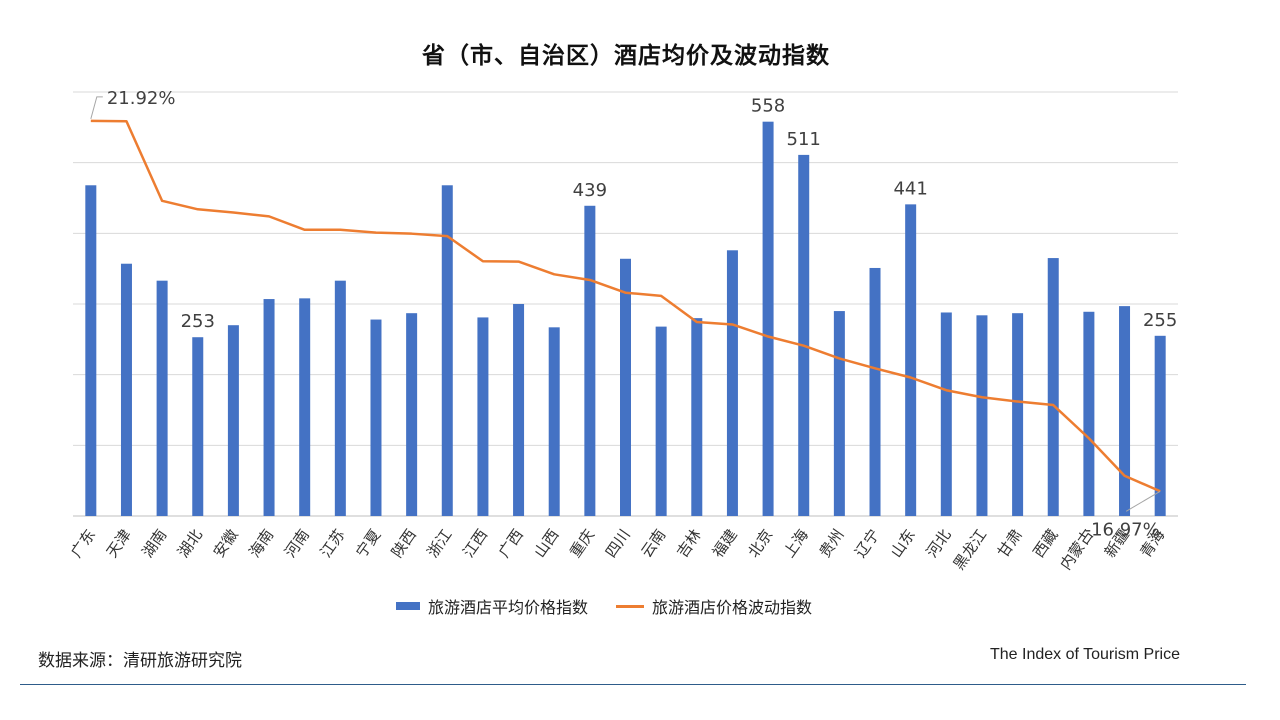 Image resolution: width=1280 pixels, height=720 pixels. Describe the element at coordinates (590, 190) in the screenshot. I see `data-label: 439` at that location.